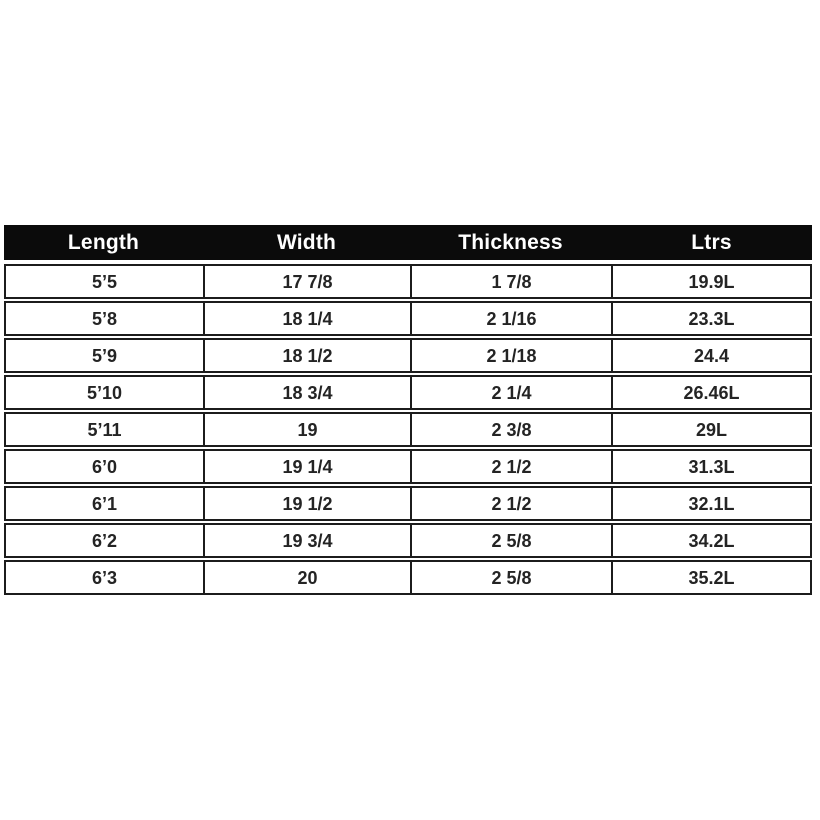 The width and height of the screenshot is (820, 820). I want to click on table-cell: 29L, so click(711, 429).